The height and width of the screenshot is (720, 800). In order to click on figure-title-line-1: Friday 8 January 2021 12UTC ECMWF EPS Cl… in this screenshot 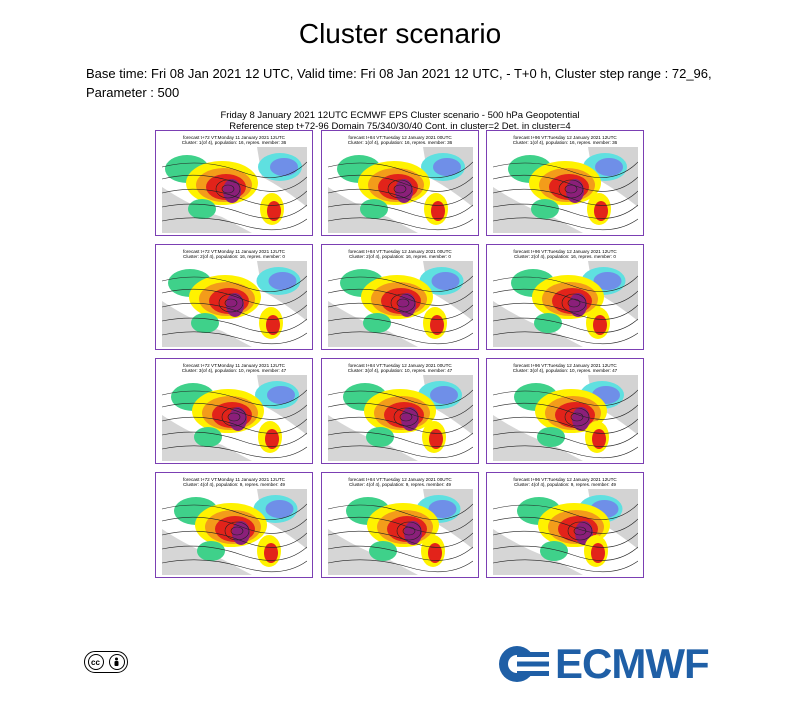, I will do `click(400, 115)`.